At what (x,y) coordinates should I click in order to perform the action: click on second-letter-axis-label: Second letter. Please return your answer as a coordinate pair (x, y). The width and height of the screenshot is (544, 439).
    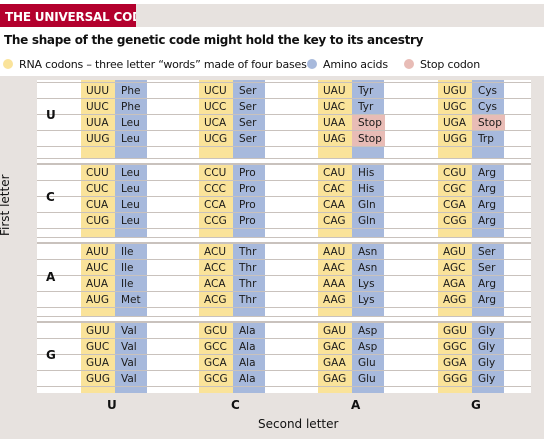
    Looking at the image, I should click on (298, 424).